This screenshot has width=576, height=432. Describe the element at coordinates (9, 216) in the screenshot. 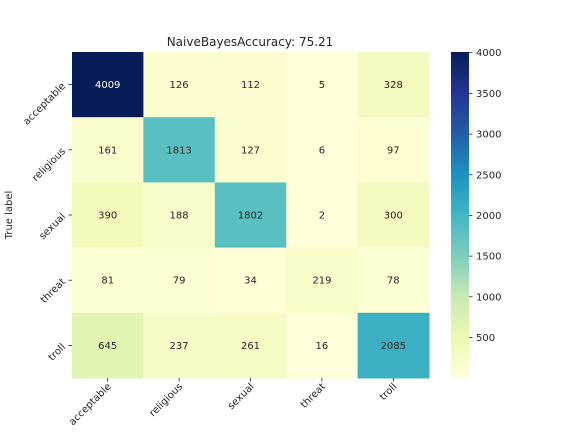

I see `y-axis-label: True label` at that location.